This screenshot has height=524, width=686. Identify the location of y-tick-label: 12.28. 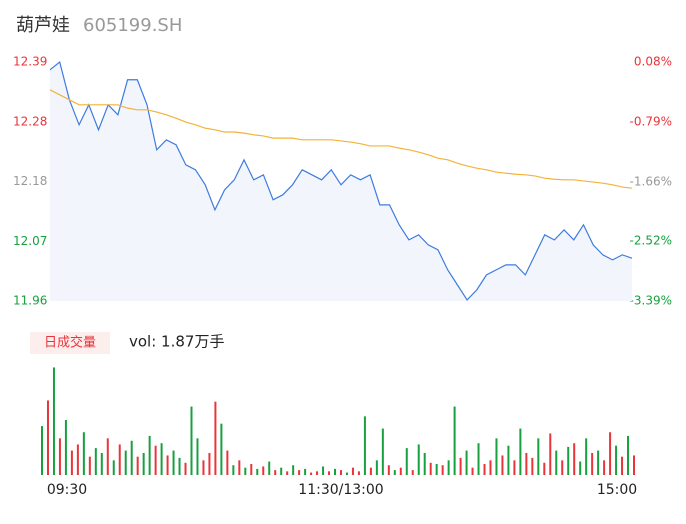
(30, 121).